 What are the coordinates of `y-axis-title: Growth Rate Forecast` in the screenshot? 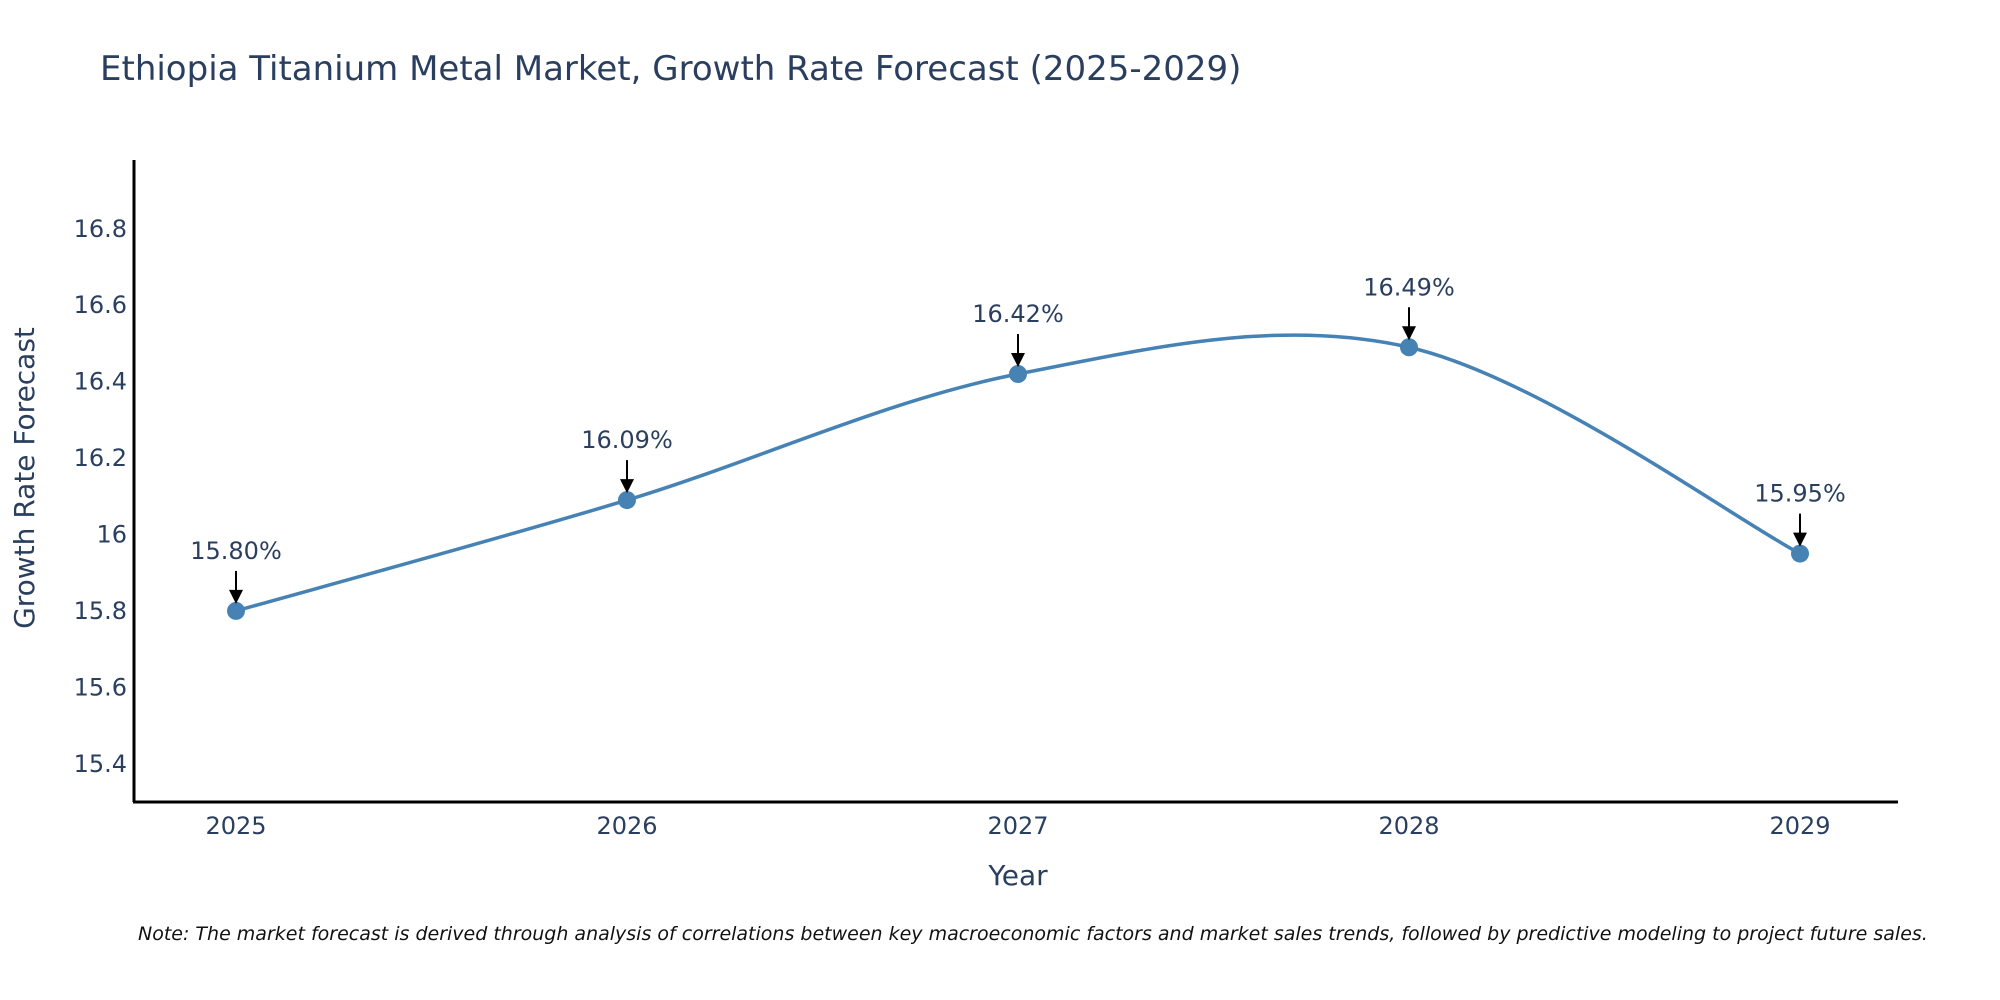 It's located at (24, 478).